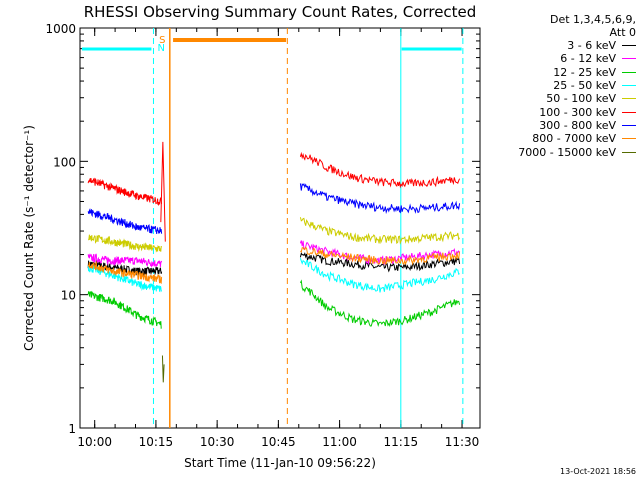 The width and height of the screenshot is (640, 480). I want to click on legend-entry: 50 - 100 keV, so click(557, 98).